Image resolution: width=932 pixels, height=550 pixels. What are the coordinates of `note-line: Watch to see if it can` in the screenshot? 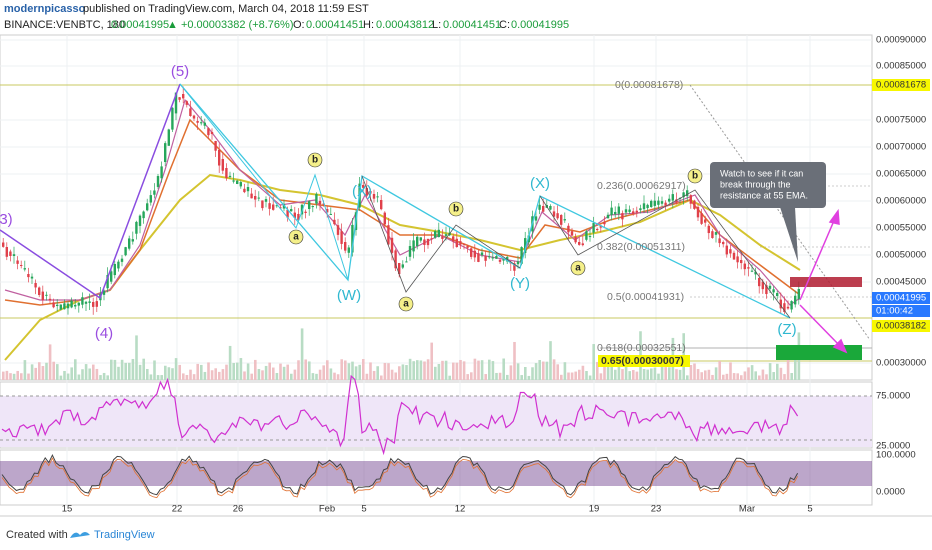 It's located at (761, 173).